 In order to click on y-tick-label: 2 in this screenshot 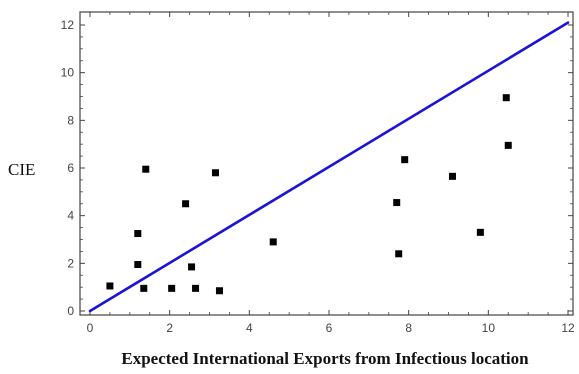, I will do `click(70, 263)`.